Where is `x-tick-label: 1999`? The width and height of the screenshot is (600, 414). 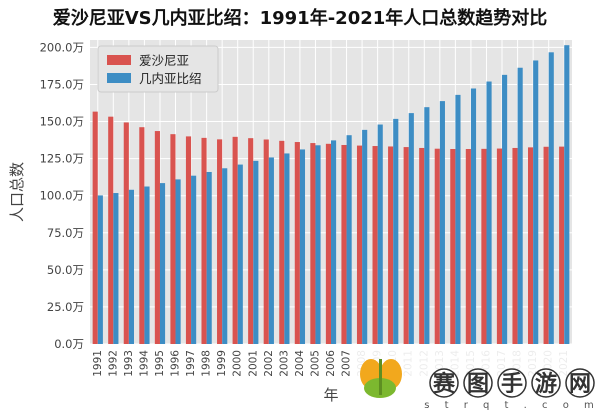
x-tick-label: 1999 is located at coordinates (222, 363).